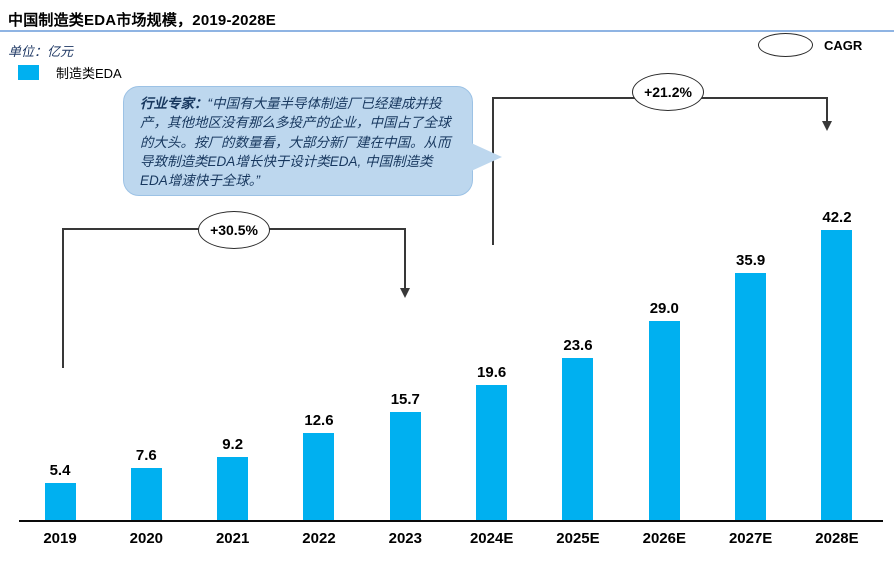  I want to click on cagr-value: +30.5%, so click(234, 230).